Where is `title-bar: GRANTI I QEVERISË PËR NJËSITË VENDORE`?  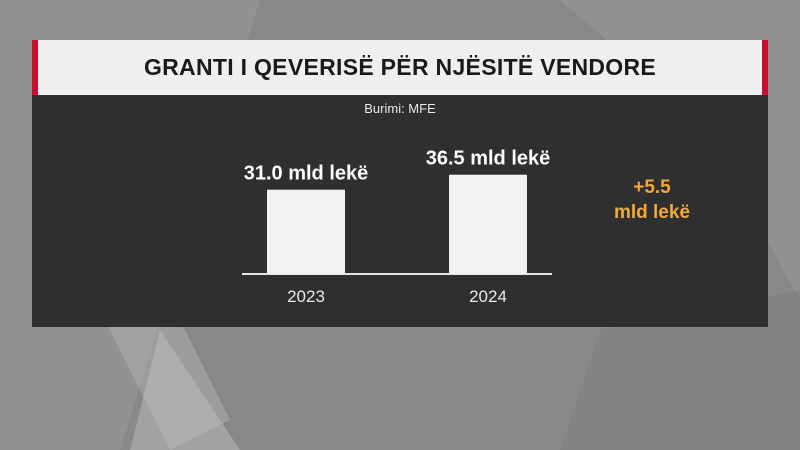 title-bar: GRANTI I QEVERISË PËR NJËSITË VENDORE is located at coordinates (400, 67).